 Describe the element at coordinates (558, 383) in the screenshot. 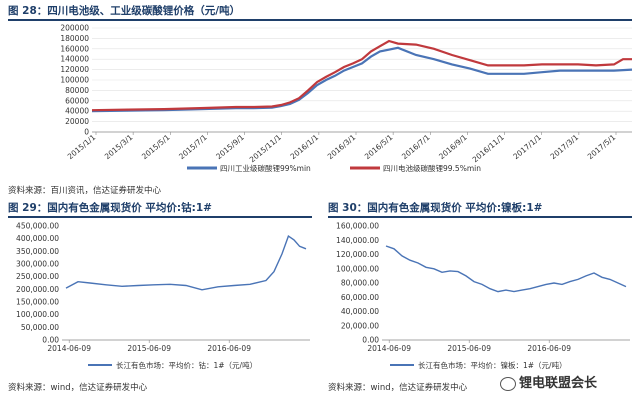

I see `watermark-text: 锂电联盟会长` at that location.